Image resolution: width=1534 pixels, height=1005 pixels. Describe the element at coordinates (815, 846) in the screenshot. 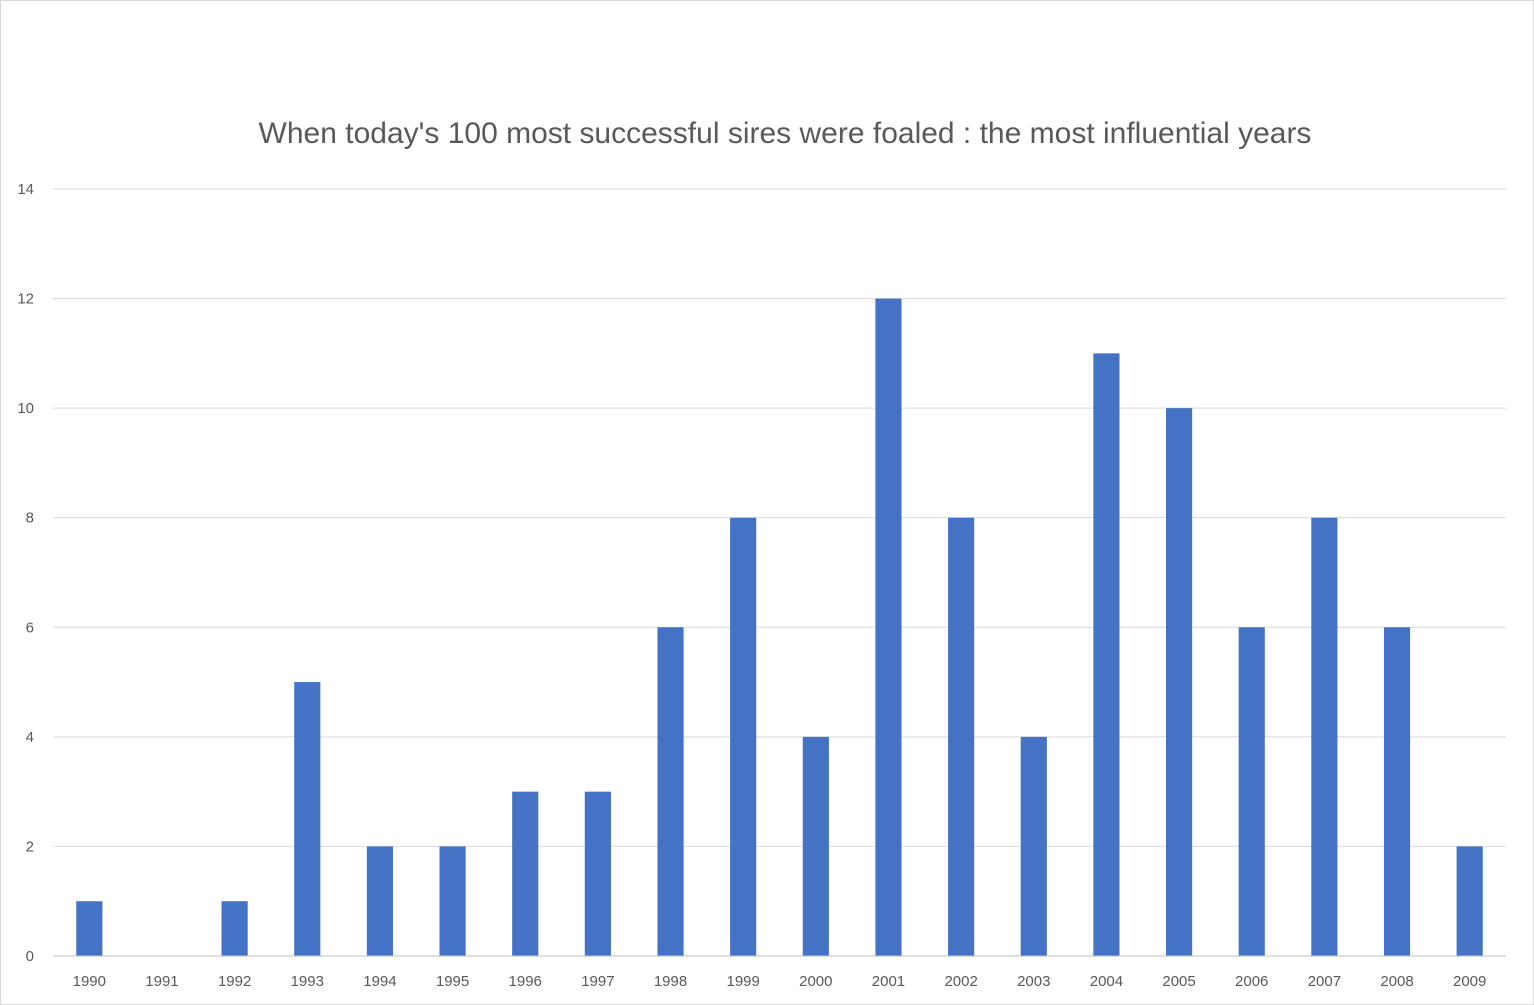

I see `bar-2000` at that location.